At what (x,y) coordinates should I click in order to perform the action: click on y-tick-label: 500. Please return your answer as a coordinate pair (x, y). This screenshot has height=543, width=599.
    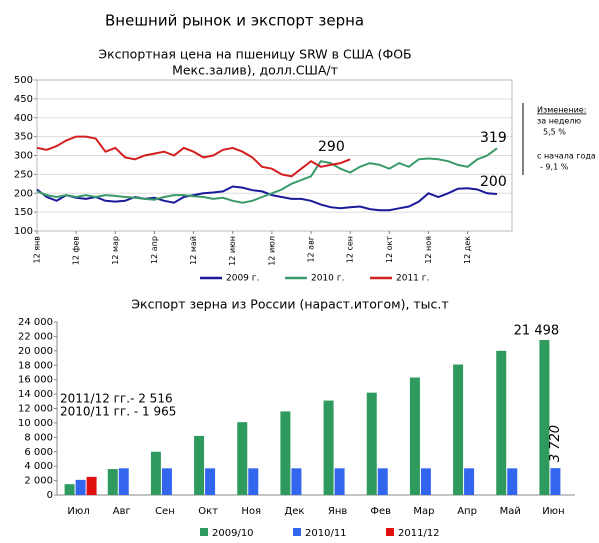
    Looking at the image, I should click on (23, 80).